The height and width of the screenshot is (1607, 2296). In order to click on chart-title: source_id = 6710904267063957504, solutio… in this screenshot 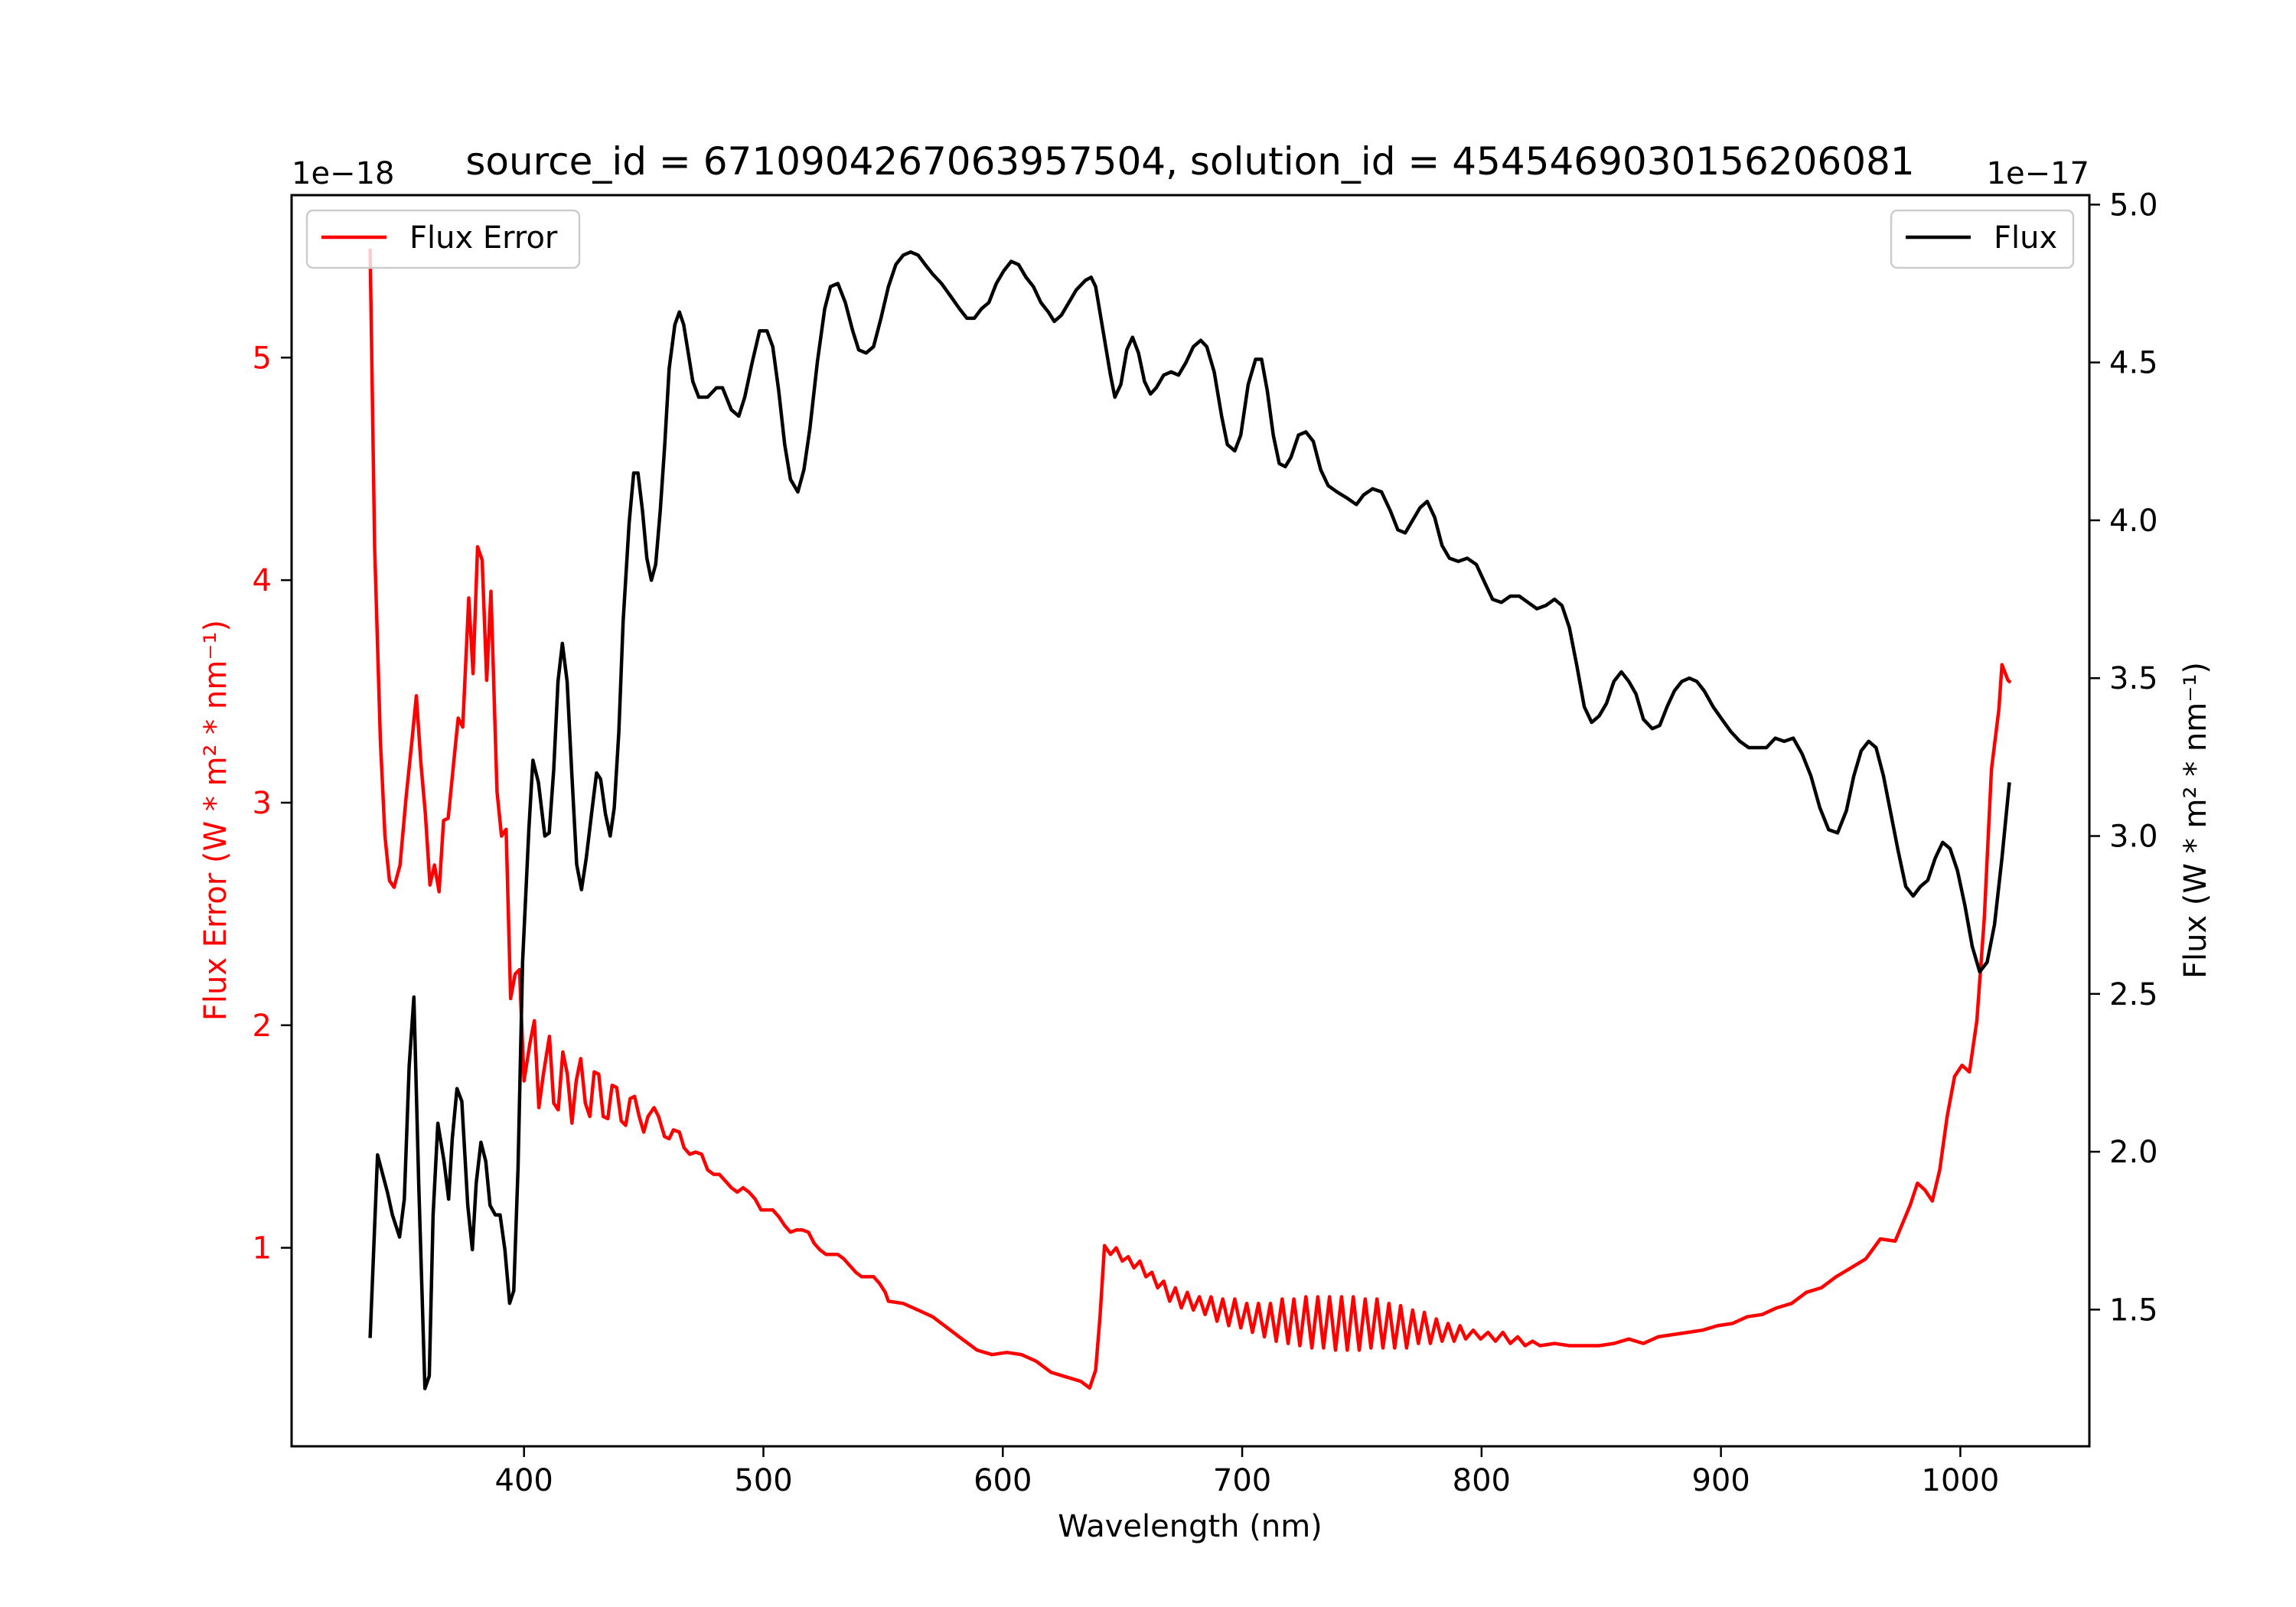, I will do `click(1189, 161)`.